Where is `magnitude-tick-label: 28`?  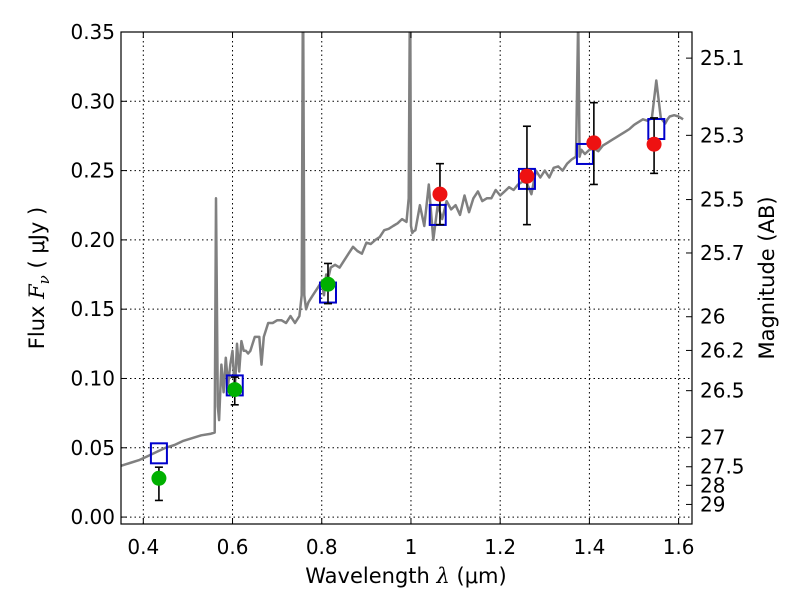 magnitude-tick-label: 28 is located at coordinates (712, 485).